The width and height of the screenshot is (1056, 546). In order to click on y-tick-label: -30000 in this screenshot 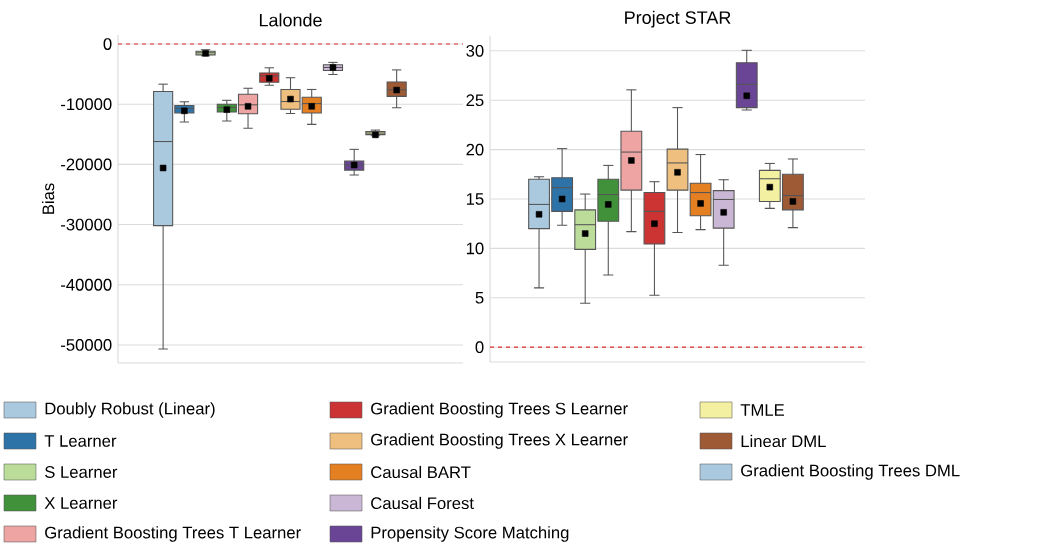, I will do `click(86, 224)`.